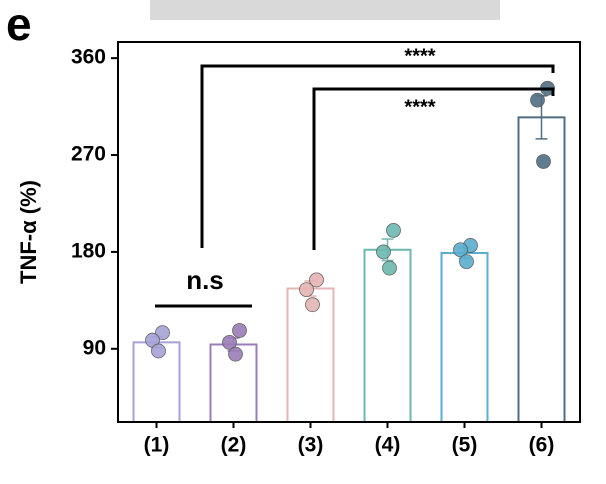 The image size is (606, 484). What do you see at coordinates (28, 232) in the screenshot?
I see `y-axis-label: TNF-α (%)` at bounding box center [28, 232].